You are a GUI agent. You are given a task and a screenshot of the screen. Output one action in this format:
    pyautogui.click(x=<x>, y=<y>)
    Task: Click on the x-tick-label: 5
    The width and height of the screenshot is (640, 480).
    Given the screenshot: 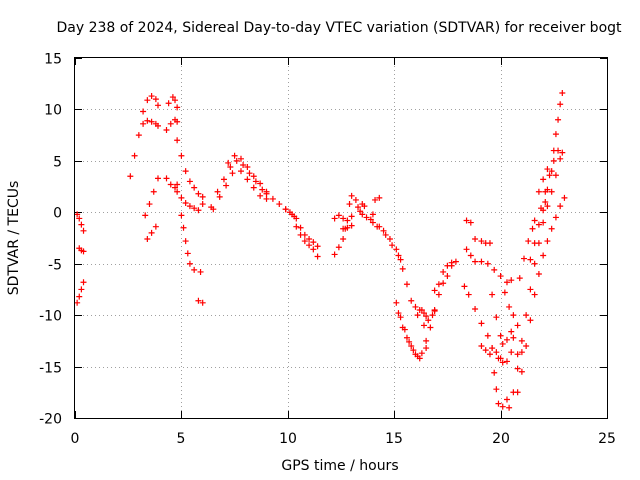 What is the action you would take?
    pyautogui.click(x=181, y=439)
    